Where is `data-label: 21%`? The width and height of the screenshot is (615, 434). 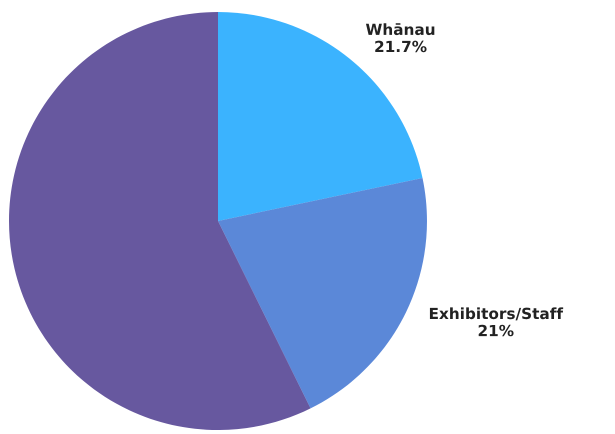 data-label: 21% is located at coordinates (496, 330).